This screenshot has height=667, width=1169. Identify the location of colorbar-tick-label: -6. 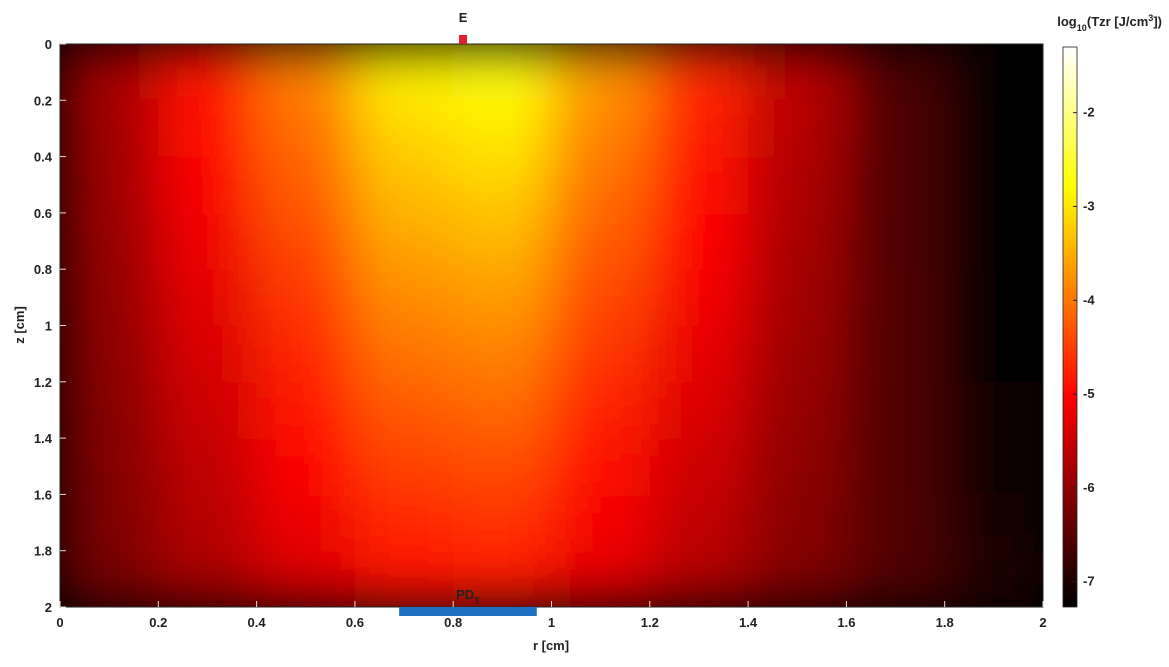
(1089, 487).